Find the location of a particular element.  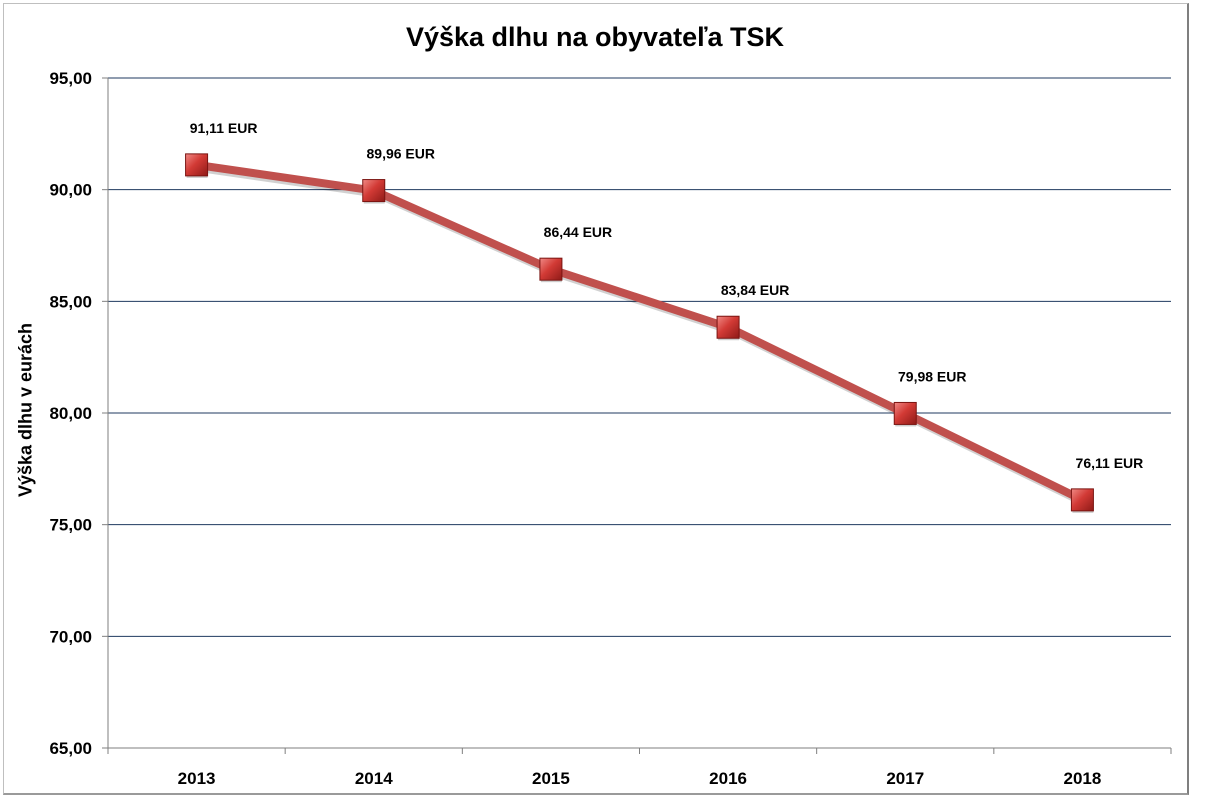

x-tick-label: 2016 is located at coordinates (728, 778).